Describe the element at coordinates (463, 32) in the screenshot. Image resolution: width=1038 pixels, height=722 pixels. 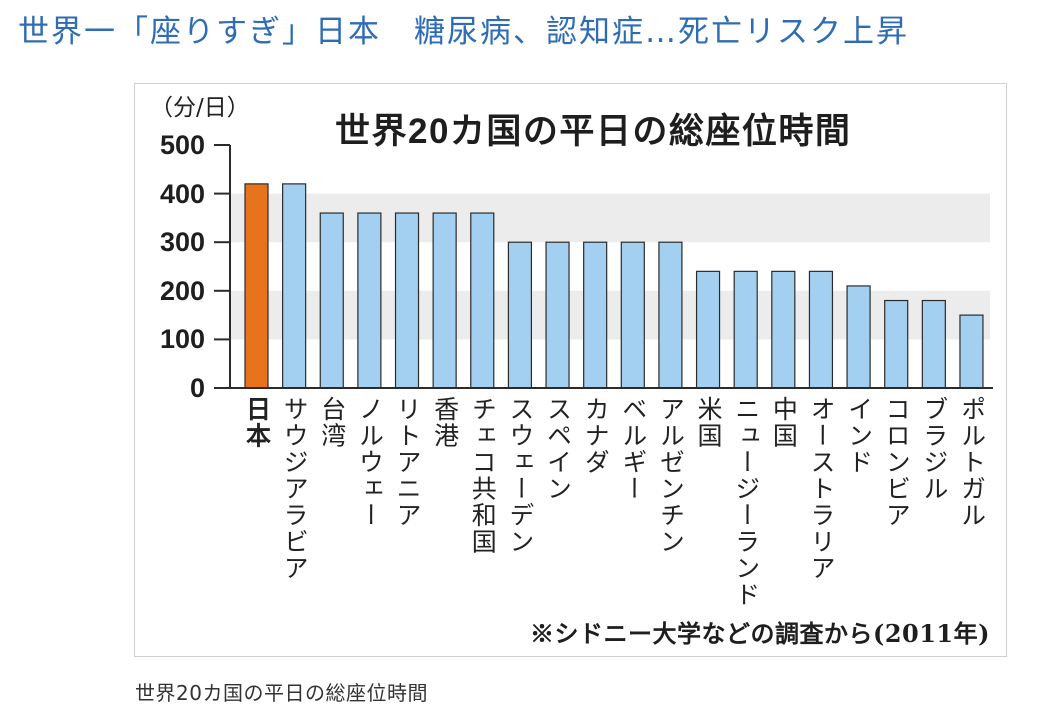
I see `article-headline: 世界一「座りすぎ」日本 糖尿病、認知症…死亡リスク上昇` at that location.